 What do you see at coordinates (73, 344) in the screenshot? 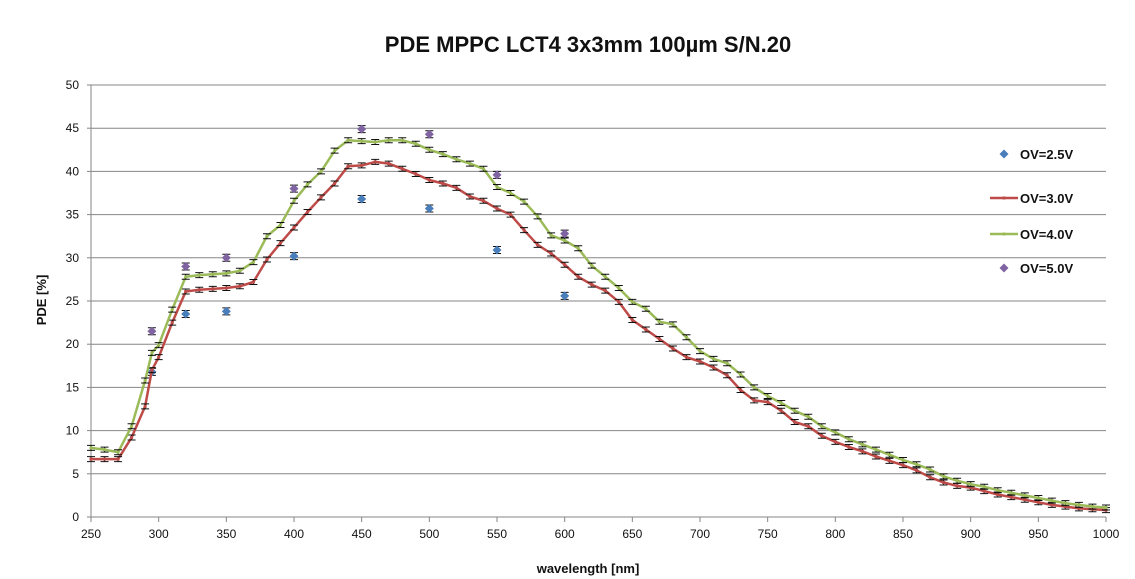
I see `y-tick-label: 20` at bounding box center [73, 344].